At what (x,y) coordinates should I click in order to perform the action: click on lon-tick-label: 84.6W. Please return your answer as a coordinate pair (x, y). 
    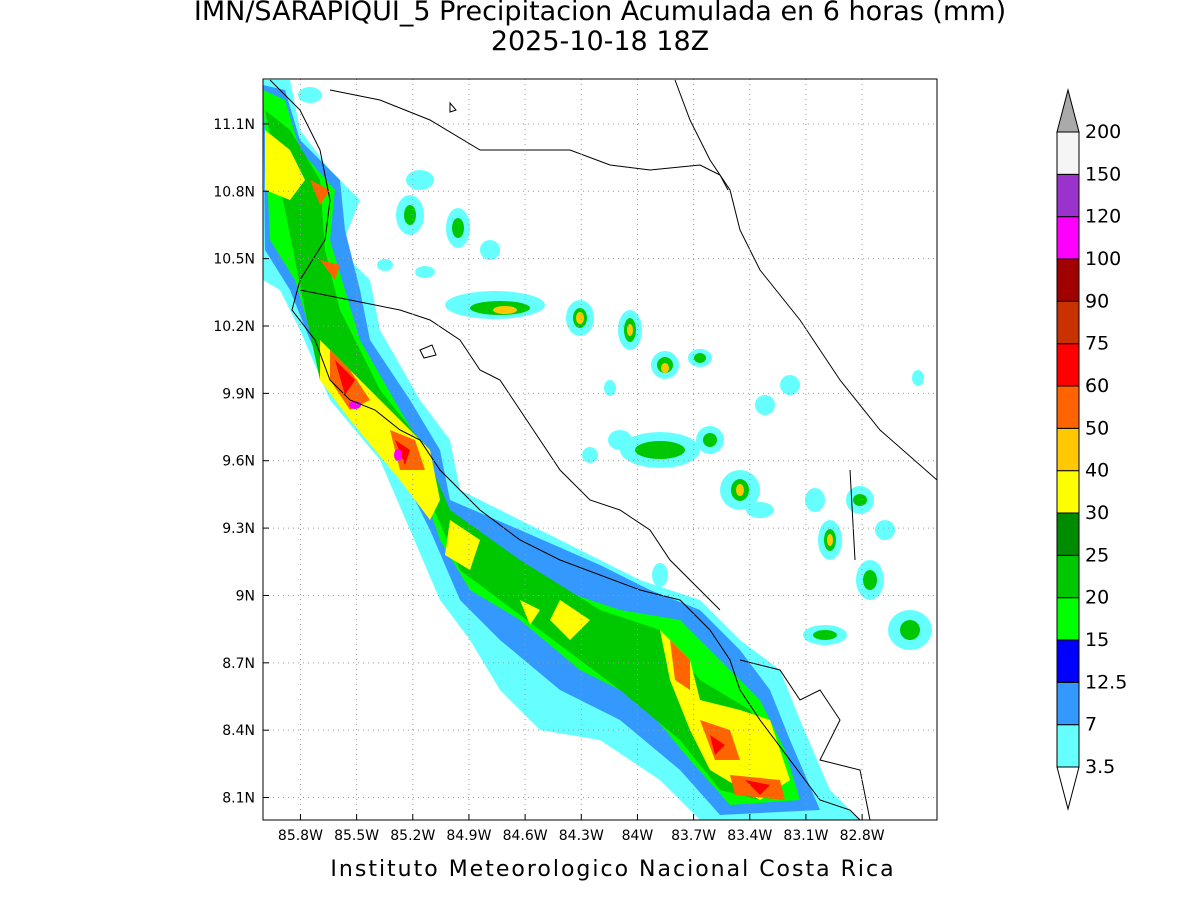
    Looking at the image, I should click on (525, 836).